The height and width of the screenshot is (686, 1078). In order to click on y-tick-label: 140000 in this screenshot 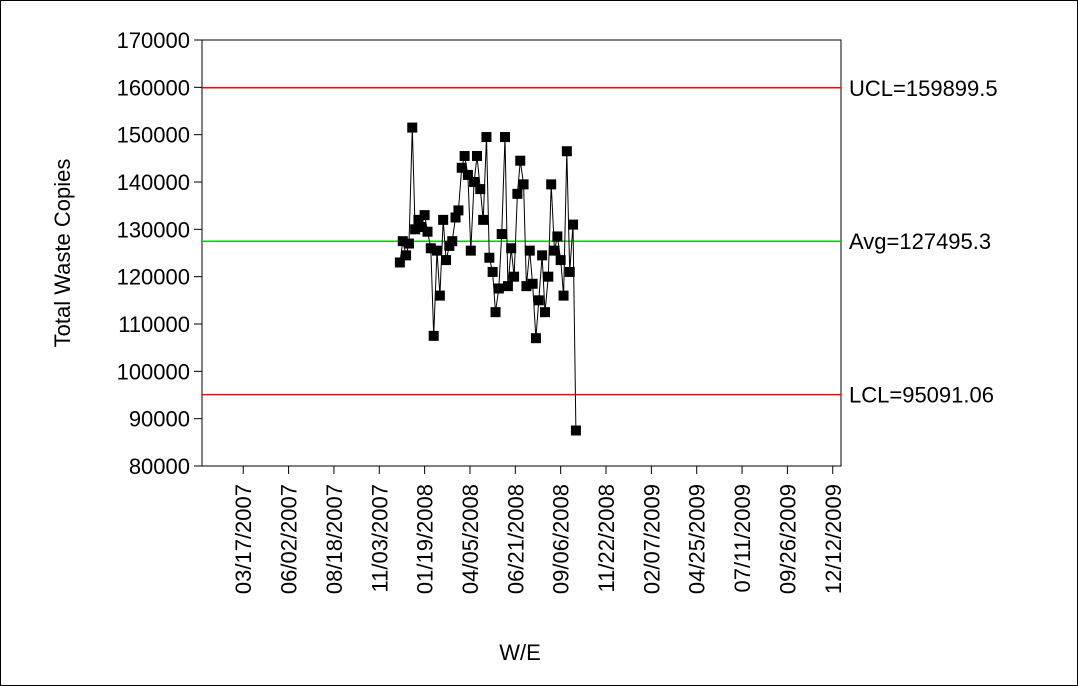, I will do `click(153, 182)`.